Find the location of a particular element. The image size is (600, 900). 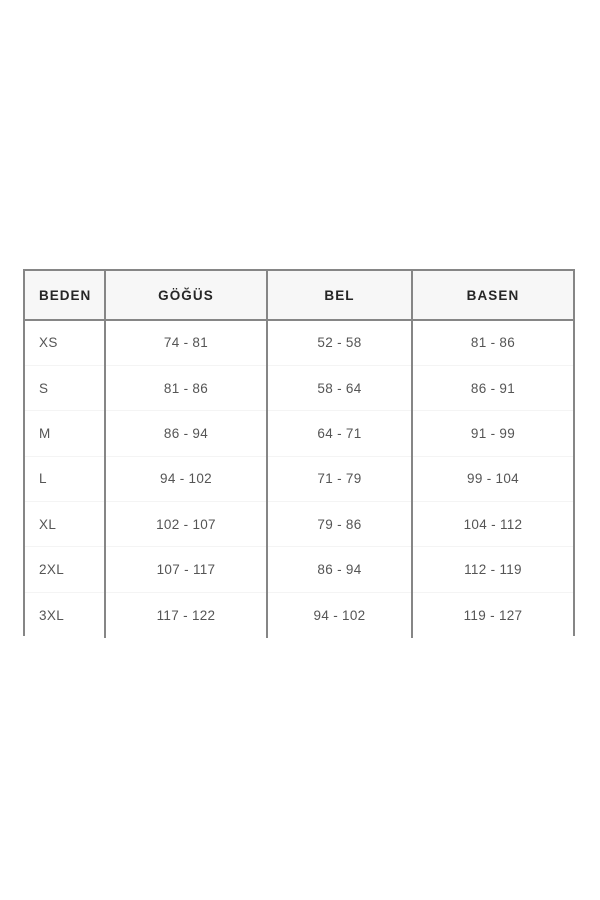

table-header-row: BEDEN GÖĞÜS BEL BASEN is located at coordinates (299, 296).